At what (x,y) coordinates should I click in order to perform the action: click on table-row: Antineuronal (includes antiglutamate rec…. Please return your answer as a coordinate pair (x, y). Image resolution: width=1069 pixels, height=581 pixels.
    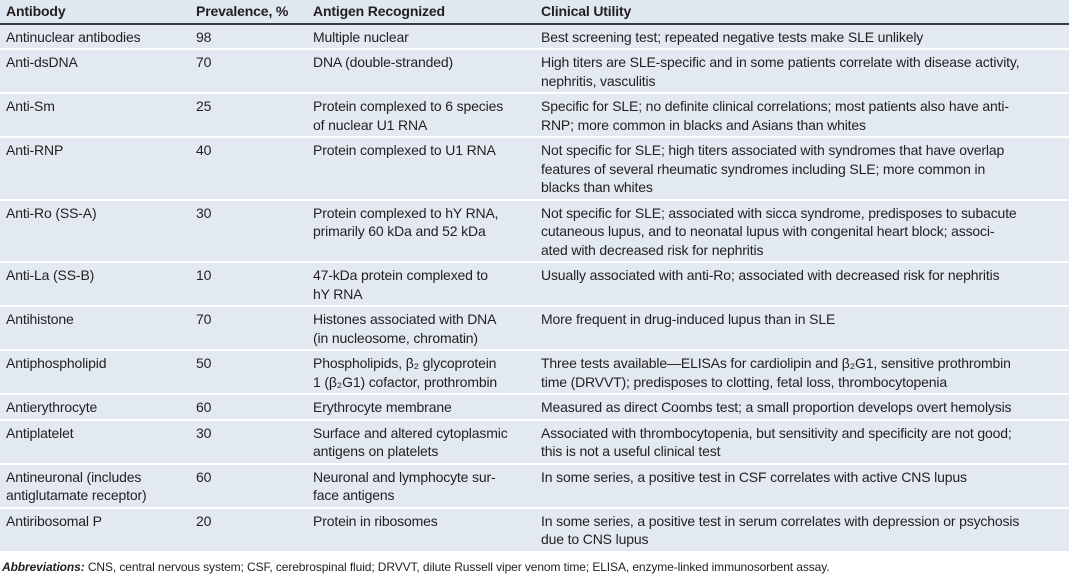
    Looking at the image, I should click on (534, 486).